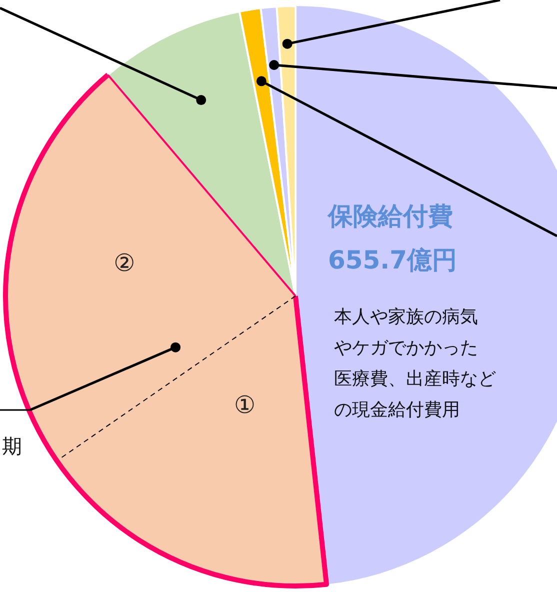 This screenshot has height=592, width=557. Describe the element at coordinates (245, 404) in the screenshot. I see `slice-label: ①` at that location.